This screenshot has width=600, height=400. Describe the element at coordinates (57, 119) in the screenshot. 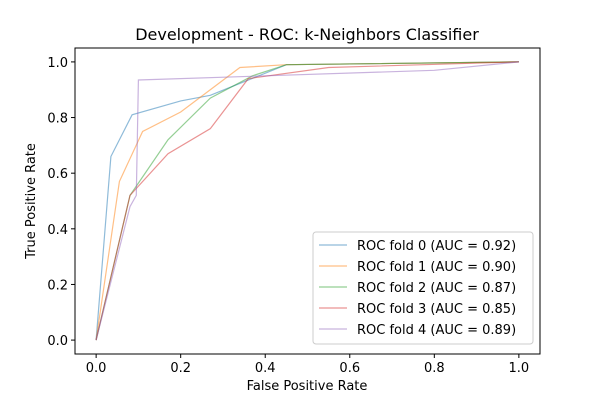

I see `y-tick-label: 0.8` at that location.